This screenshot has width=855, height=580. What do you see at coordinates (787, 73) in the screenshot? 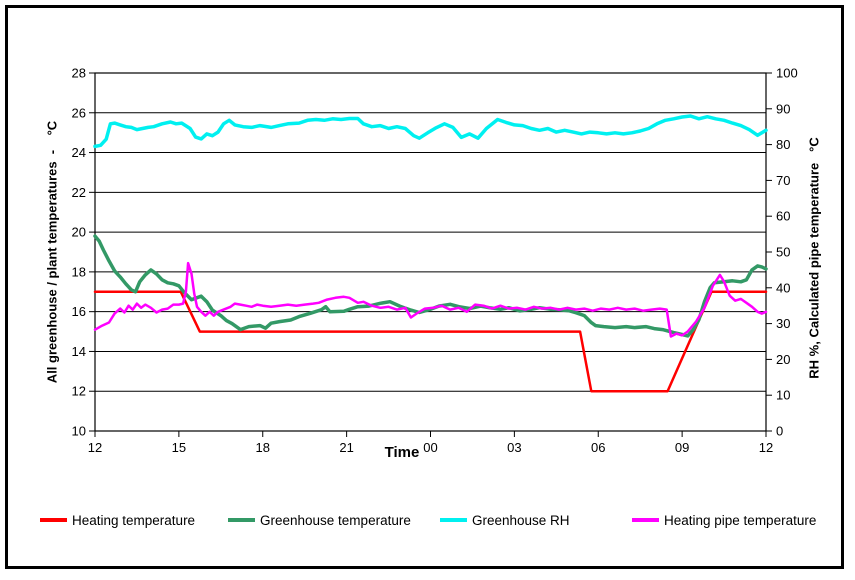
I see `right-axis-tick-label: 100` at bounding box center [787, 73].